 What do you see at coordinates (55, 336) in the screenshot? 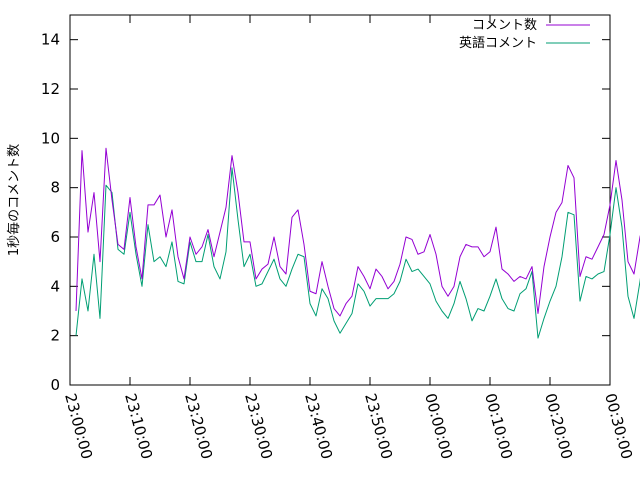
I see `y-tick-label: 2` at bounding box center [55, 336].